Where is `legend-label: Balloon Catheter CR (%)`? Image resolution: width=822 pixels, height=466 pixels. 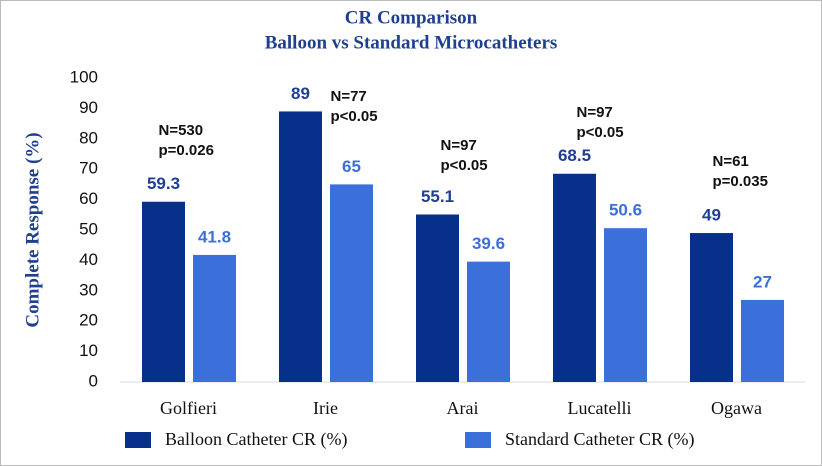 legend-label: Balloon Catheter CR (%) is located at coordinates (256, 439).